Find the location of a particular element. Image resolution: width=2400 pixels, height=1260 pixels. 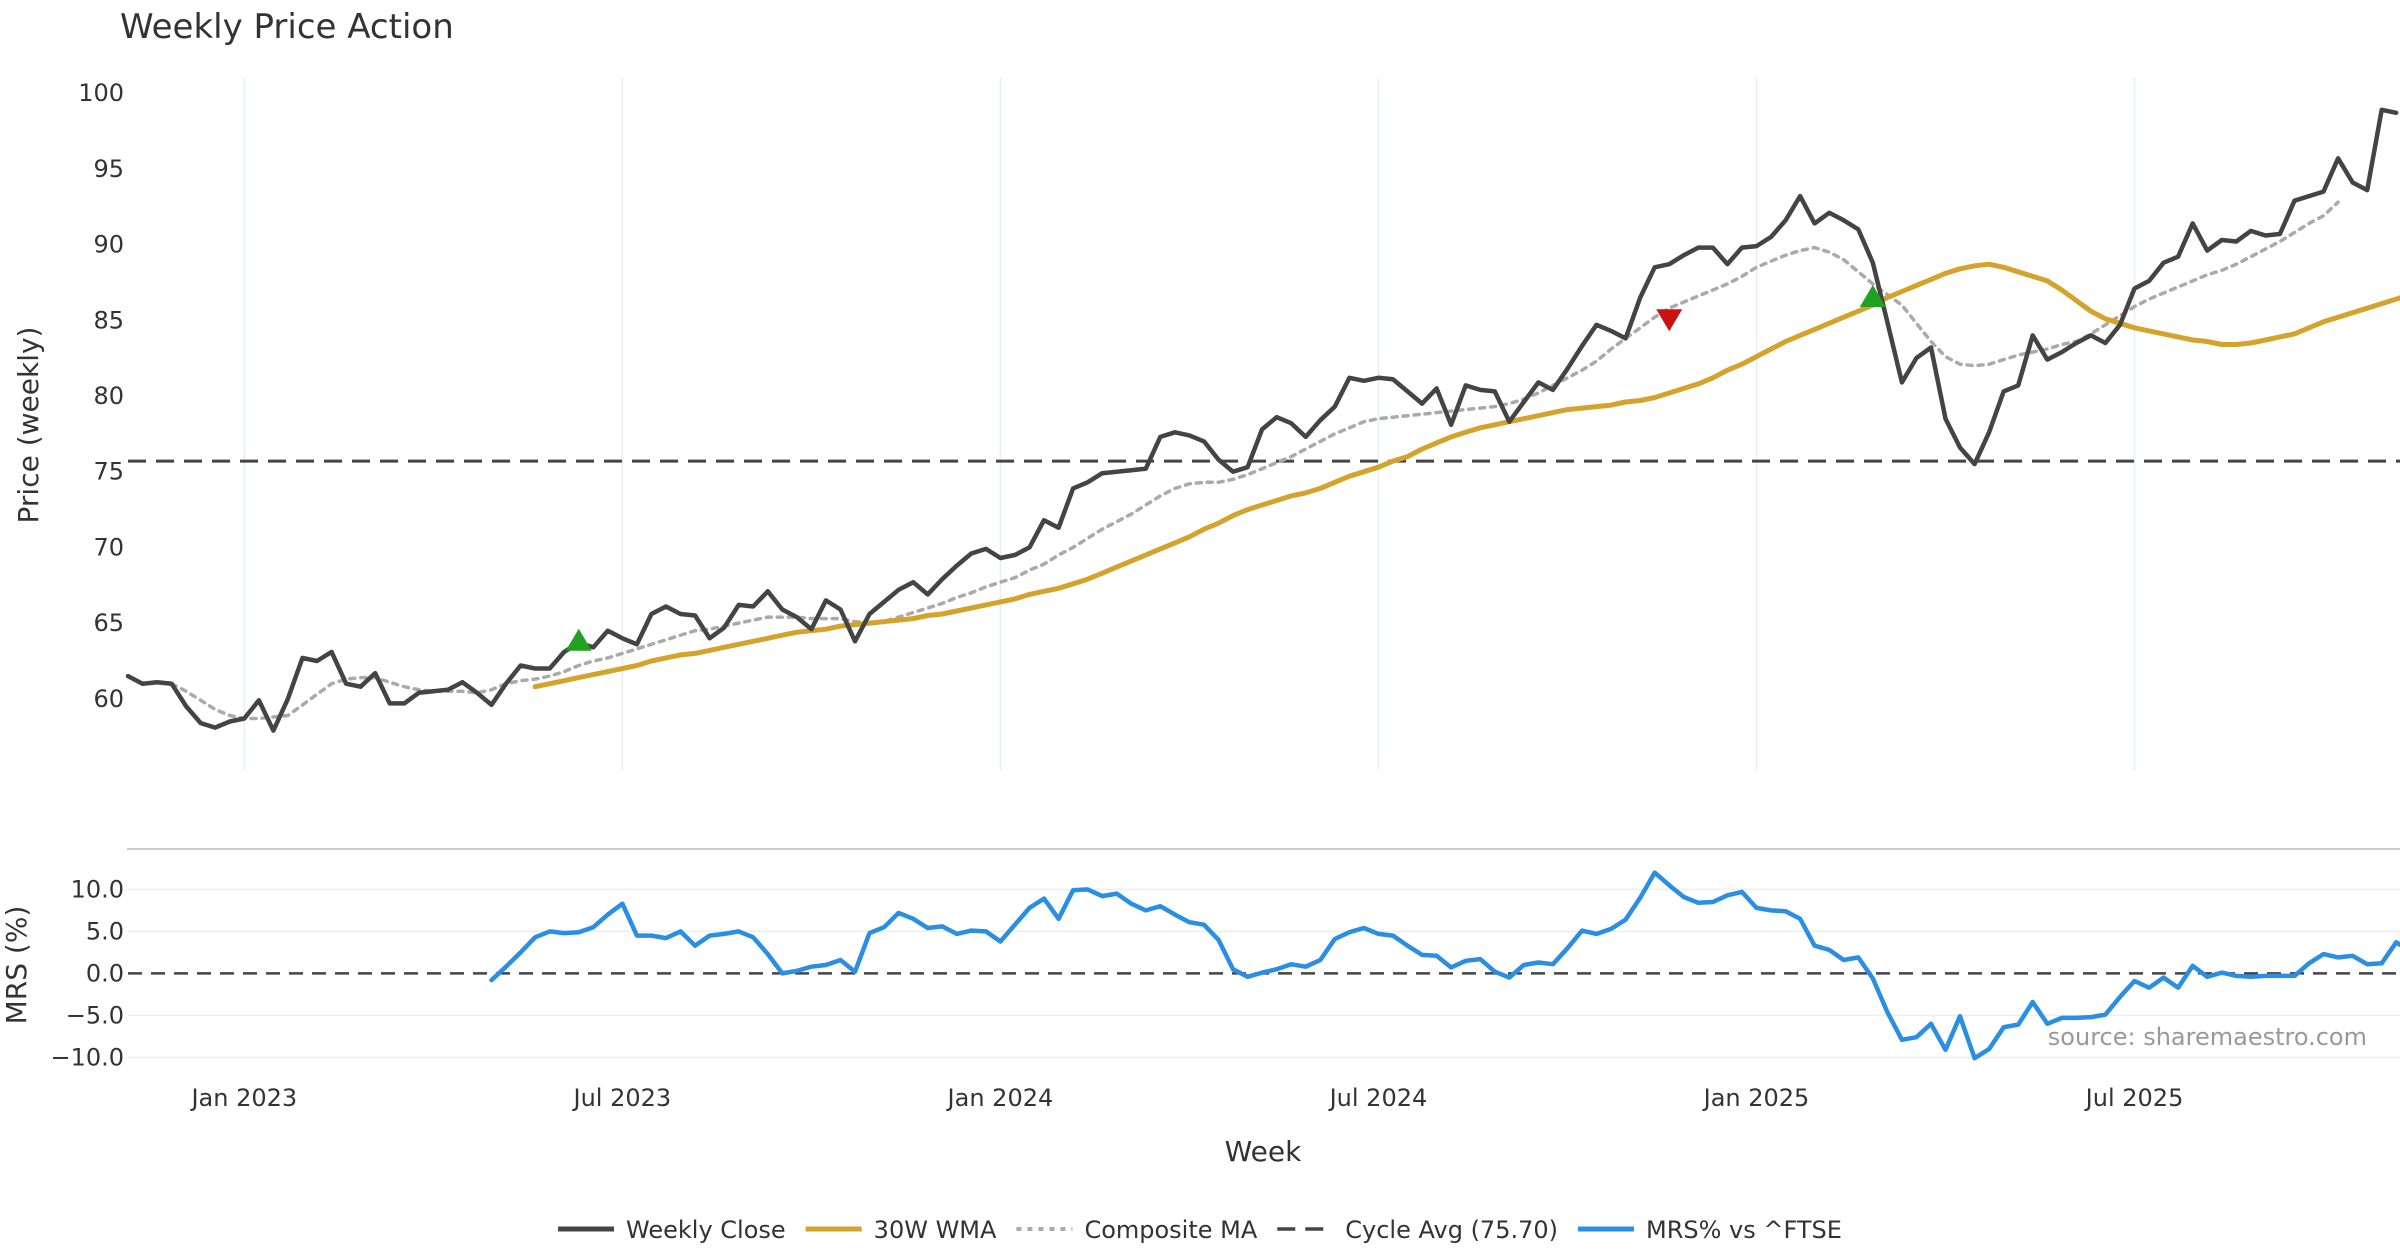

mrs-y-ticks: −10.0 −5.0 0.0 5.0 10.0 is located at coordinates (87, 973).